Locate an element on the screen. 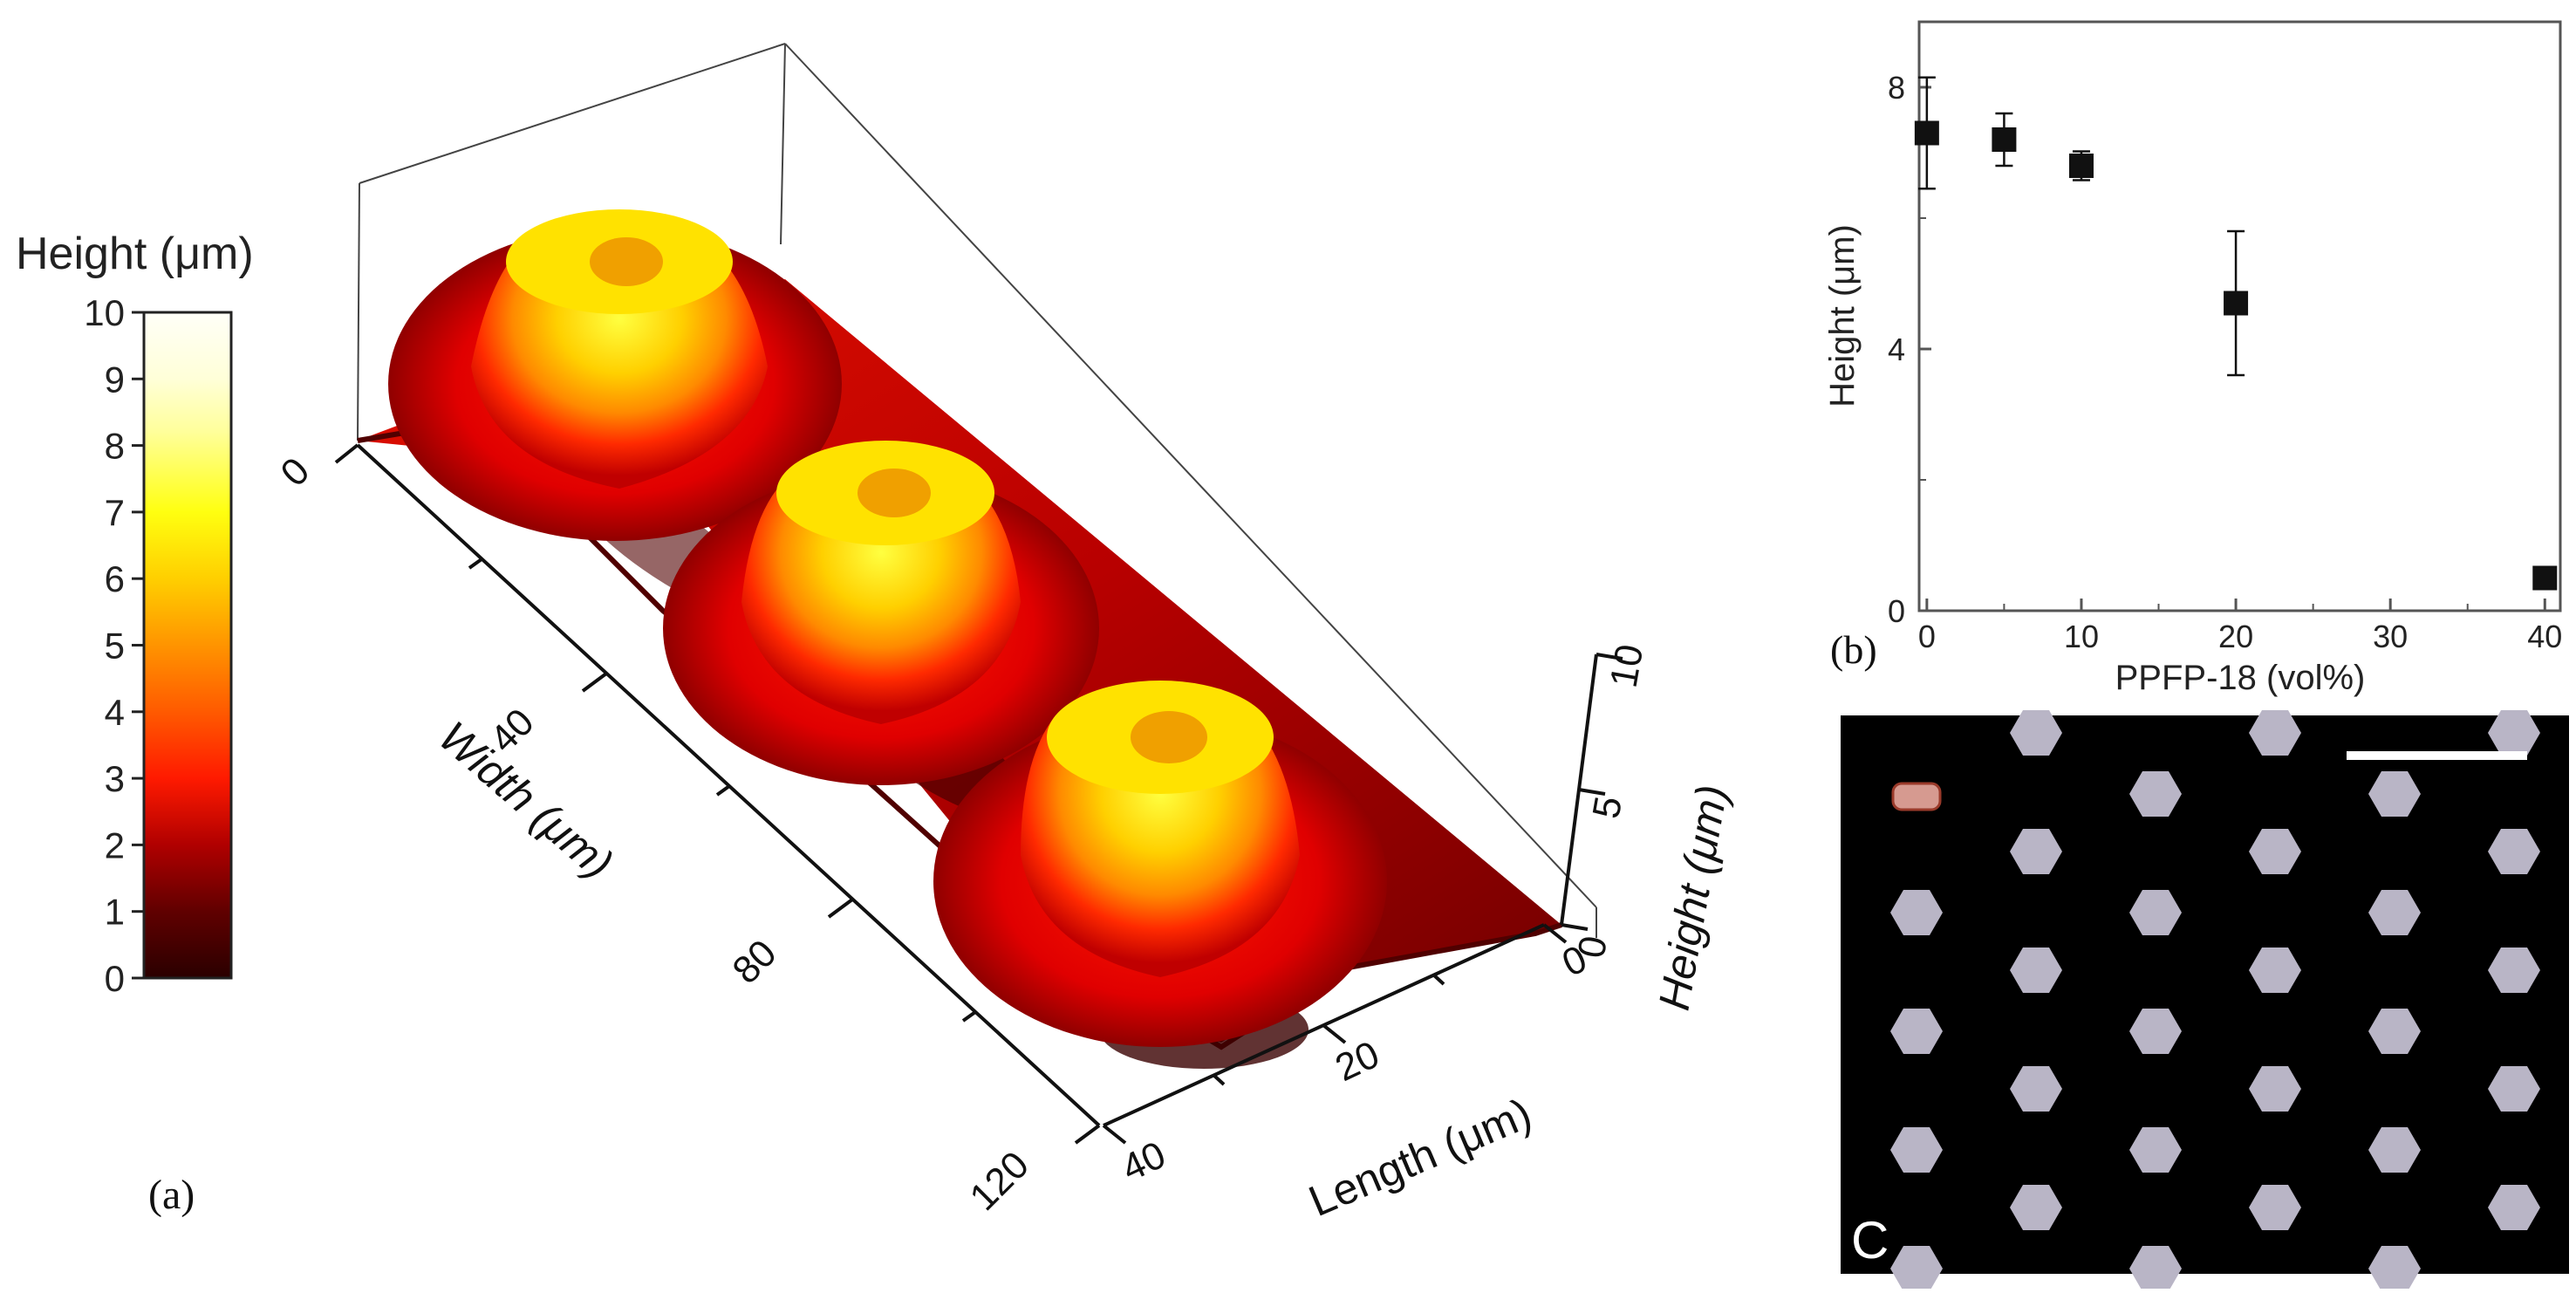 Image resolution: width=2576 pixels, height=1293 pixels. panel-c-micrograph: C is located at coordinates (2178, 999).